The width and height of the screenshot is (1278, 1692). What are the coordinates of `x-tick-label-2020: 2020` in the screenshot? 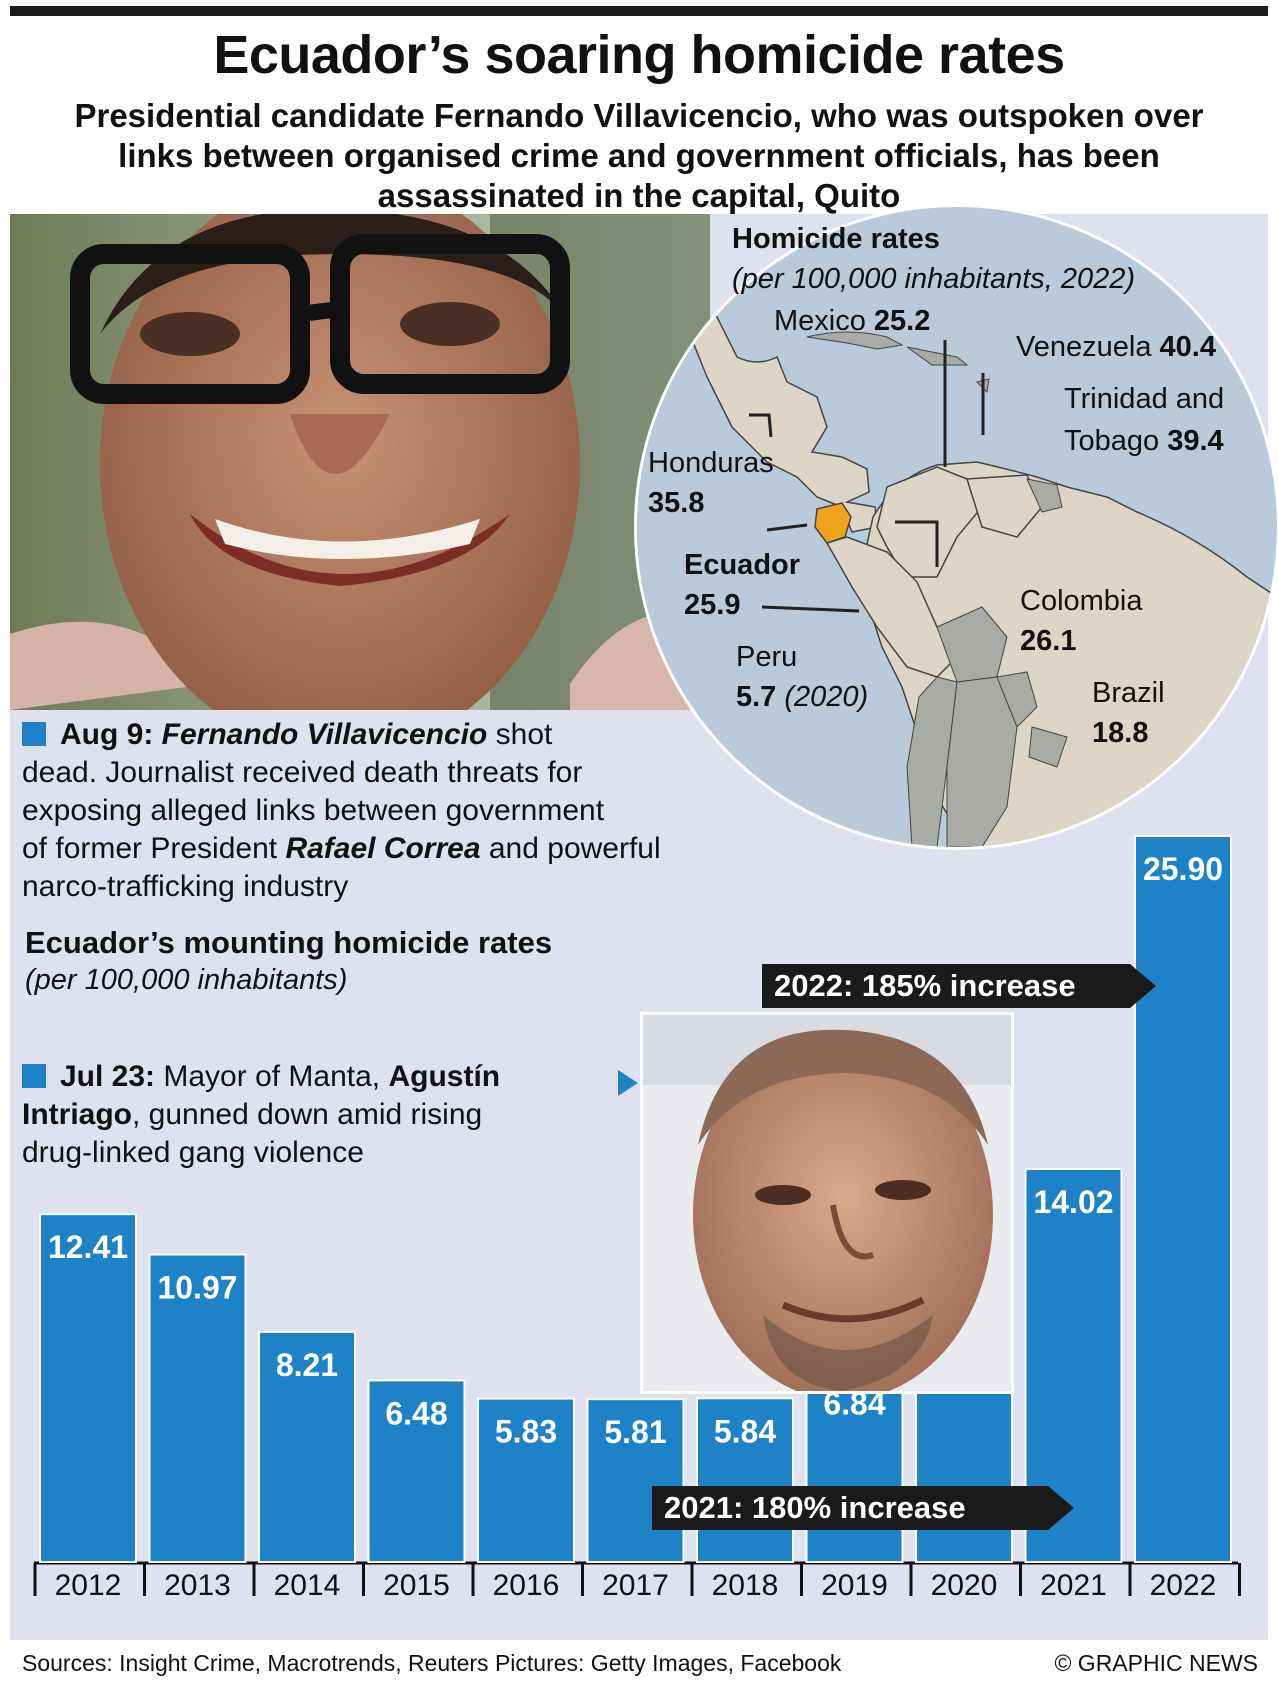 It's located at (964, 1585).